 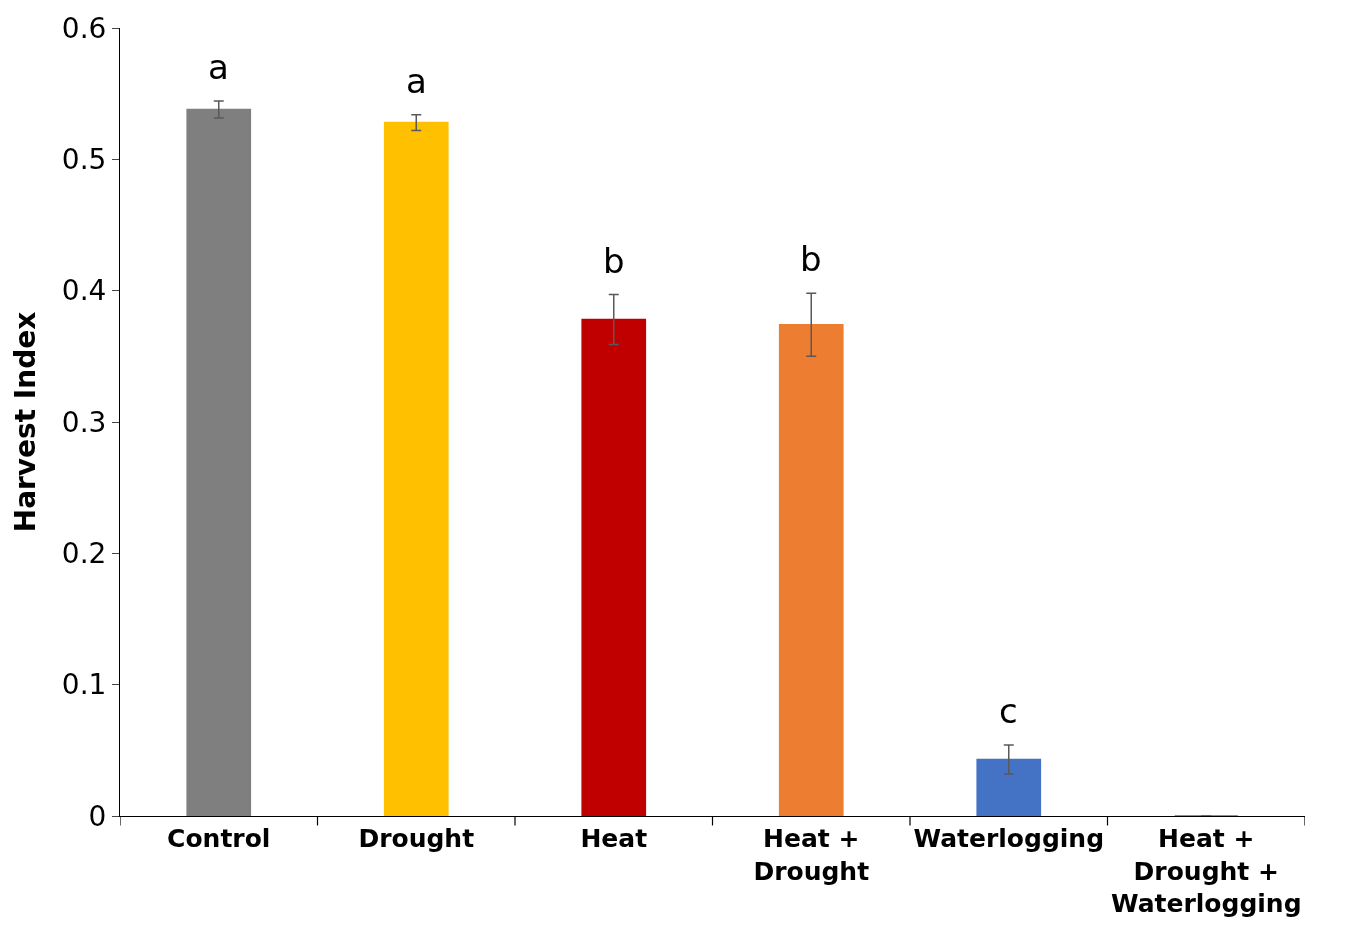 What do you see at coordinates (84, 554) in the screenshot?
I see `y-tick-label: 0.2` at bounding box center [84, 554].